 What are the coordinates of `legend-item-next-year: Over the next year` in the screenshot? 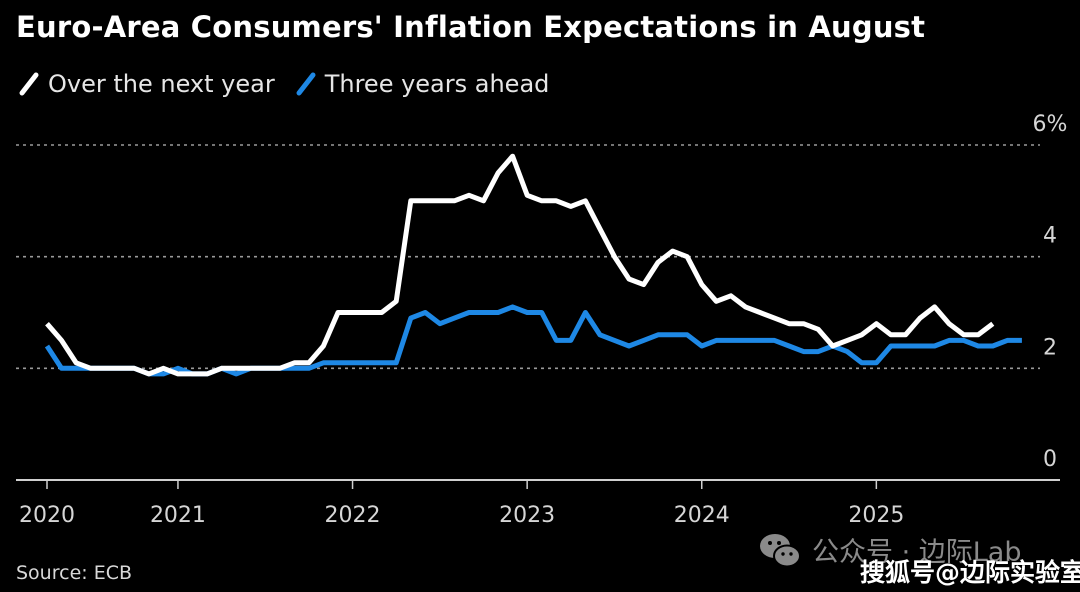 It's located at (146, 84).